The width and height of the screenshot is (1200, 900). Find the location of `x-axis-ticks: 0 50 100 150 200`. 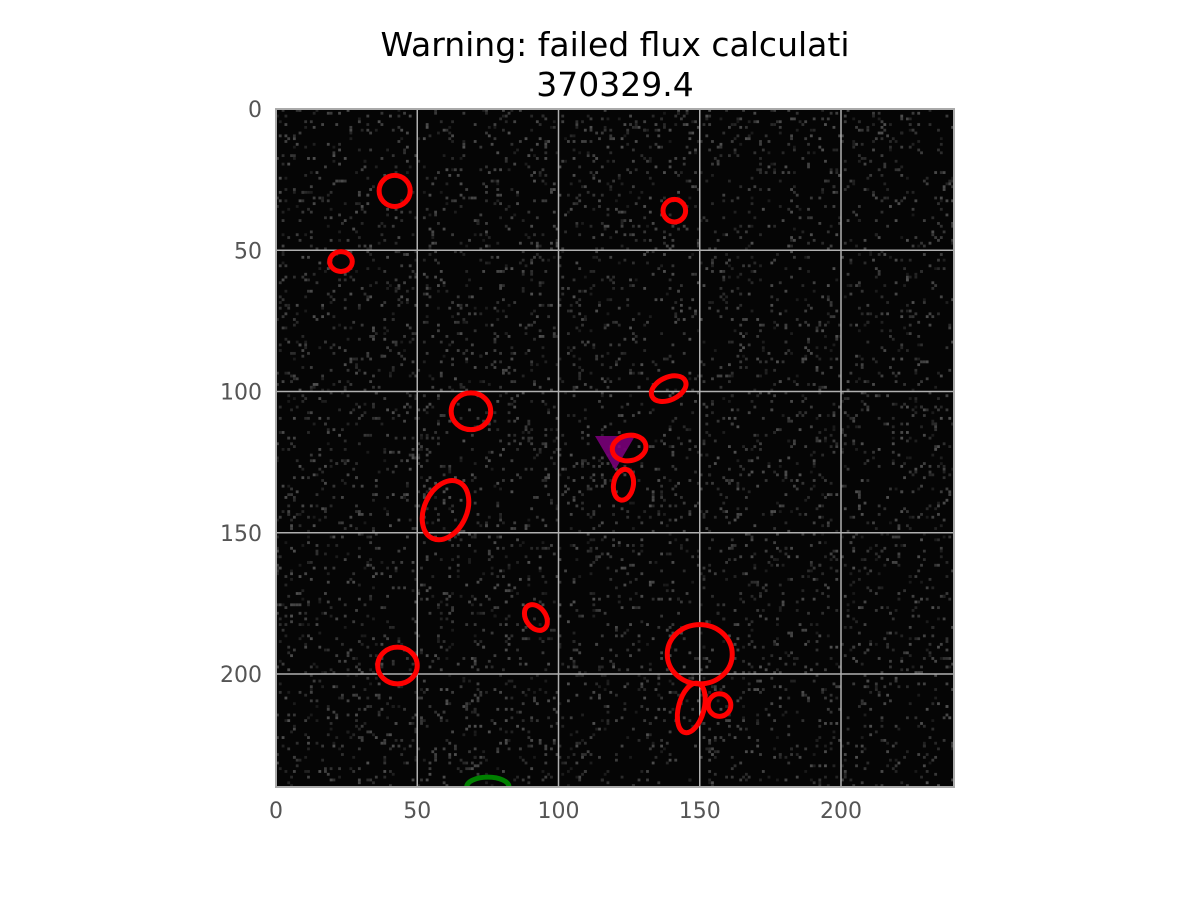

x-axis-ticks: 0 50 100 150 200 is located at coordinates (565, 811).